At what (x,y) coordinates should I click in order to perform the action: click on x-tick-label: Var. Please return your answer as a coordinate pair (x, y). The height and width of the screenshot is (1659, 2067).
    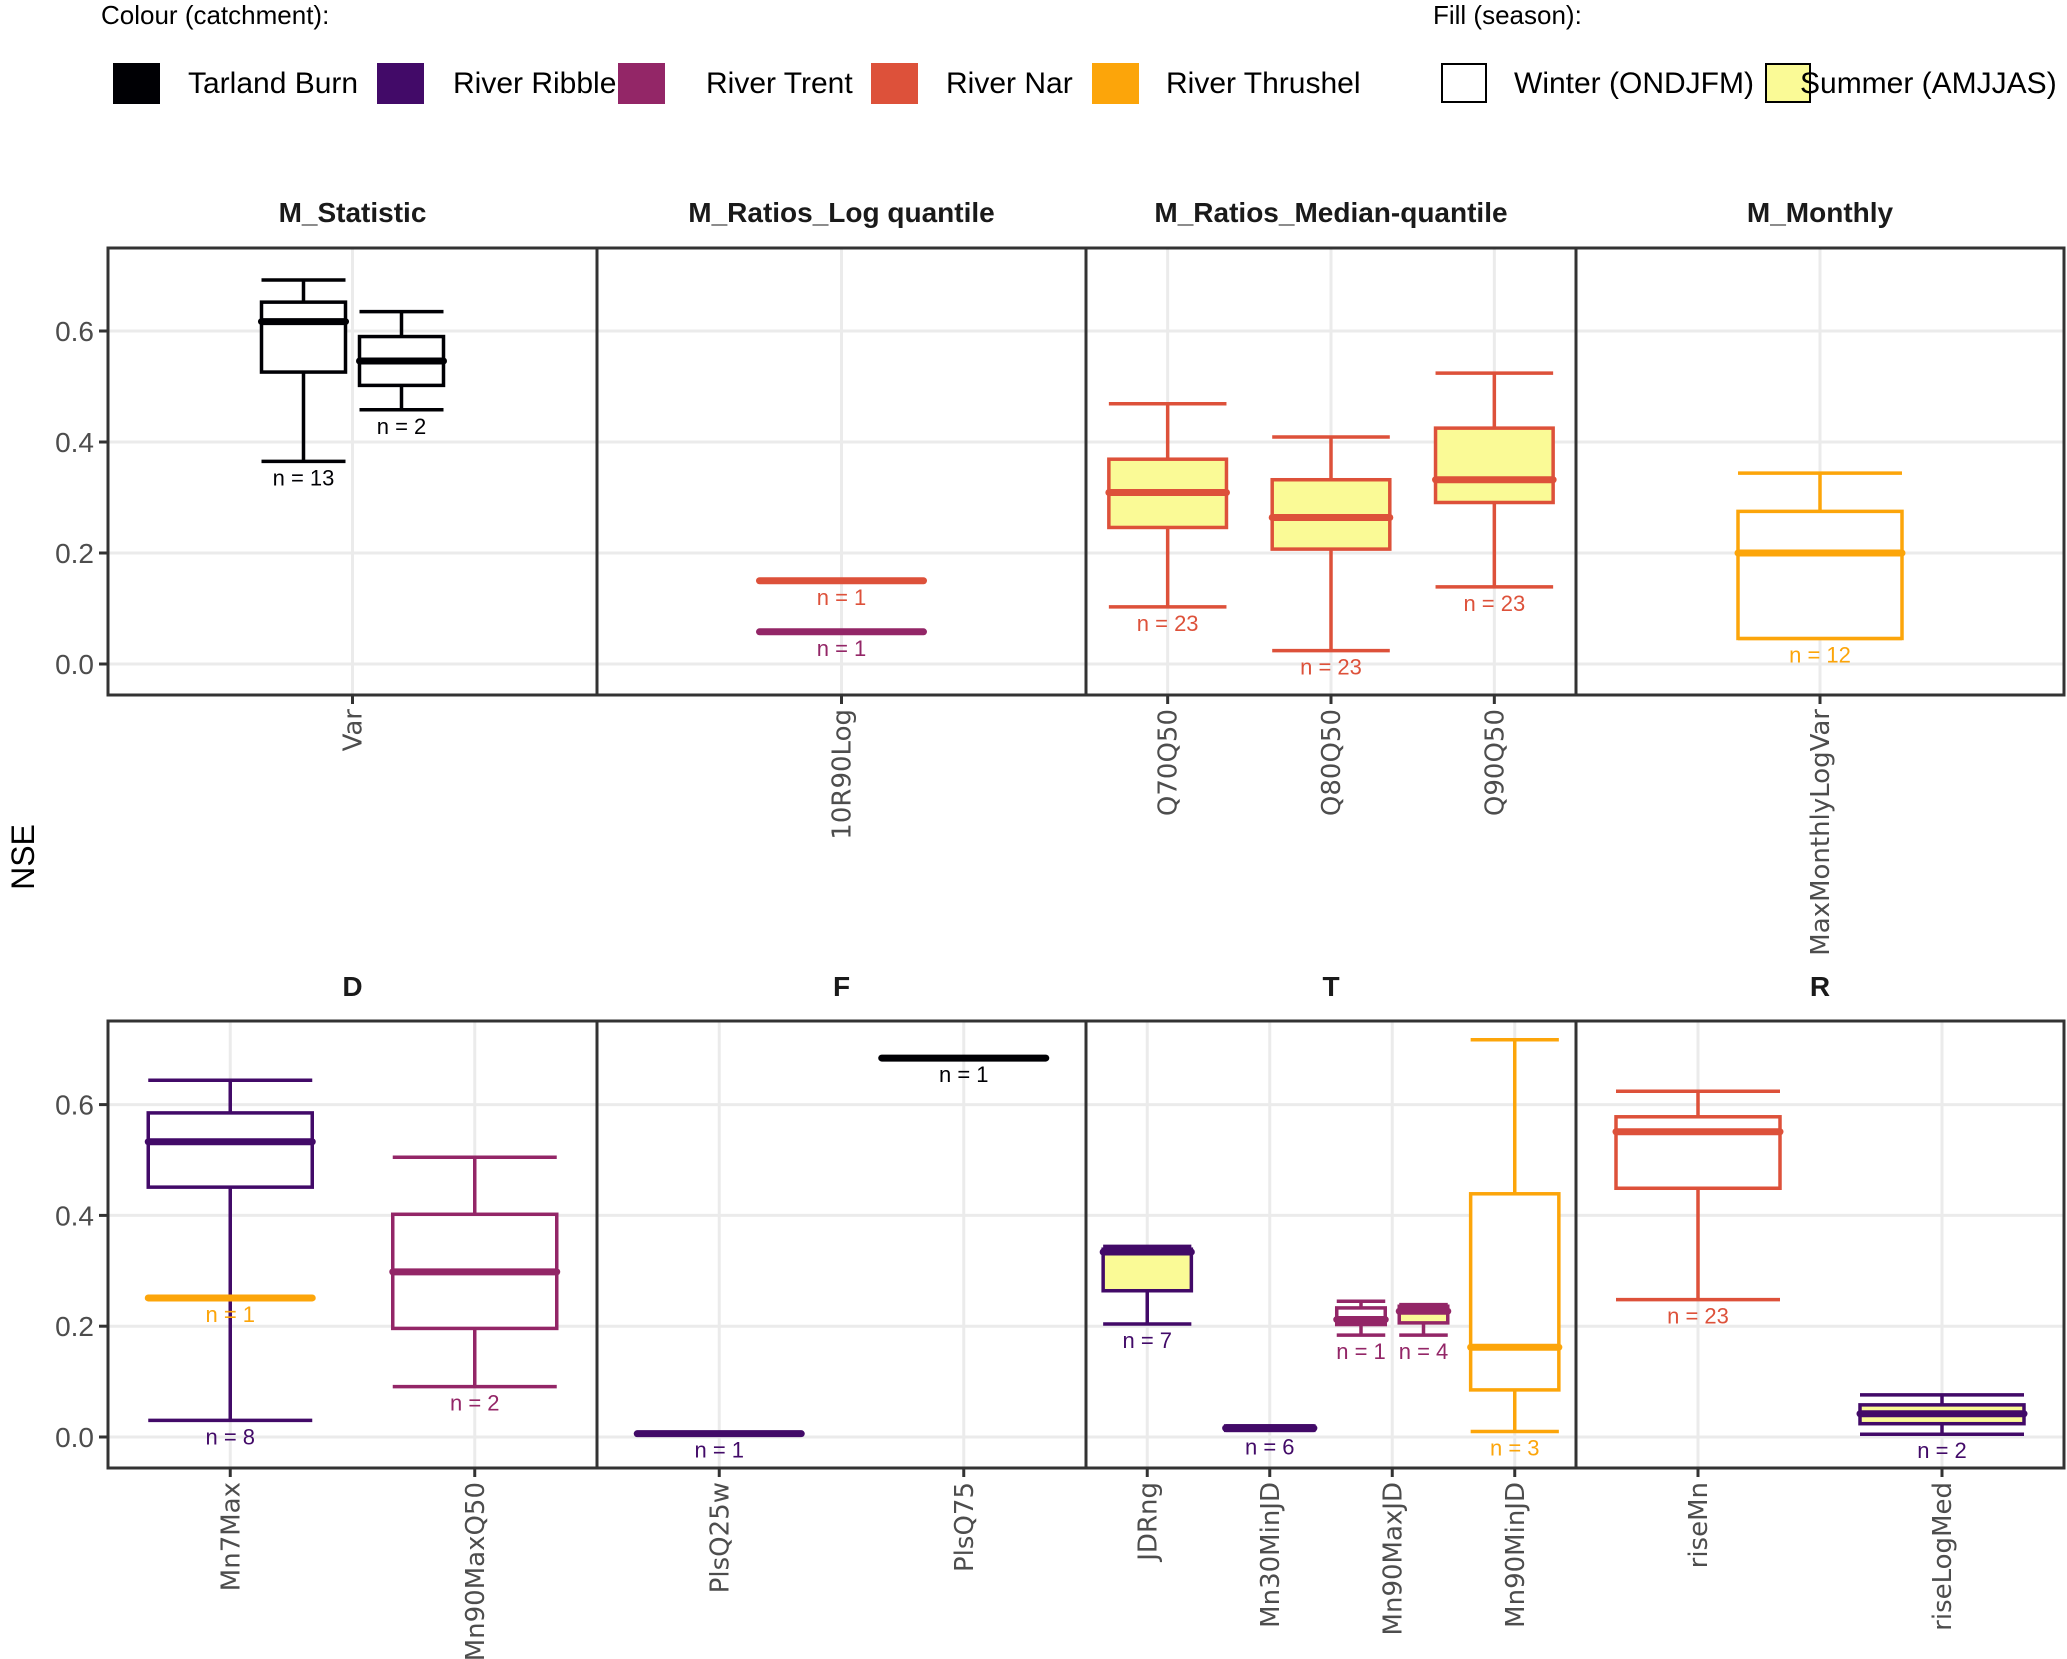
    Looking at the image, I should click on (354, 730).